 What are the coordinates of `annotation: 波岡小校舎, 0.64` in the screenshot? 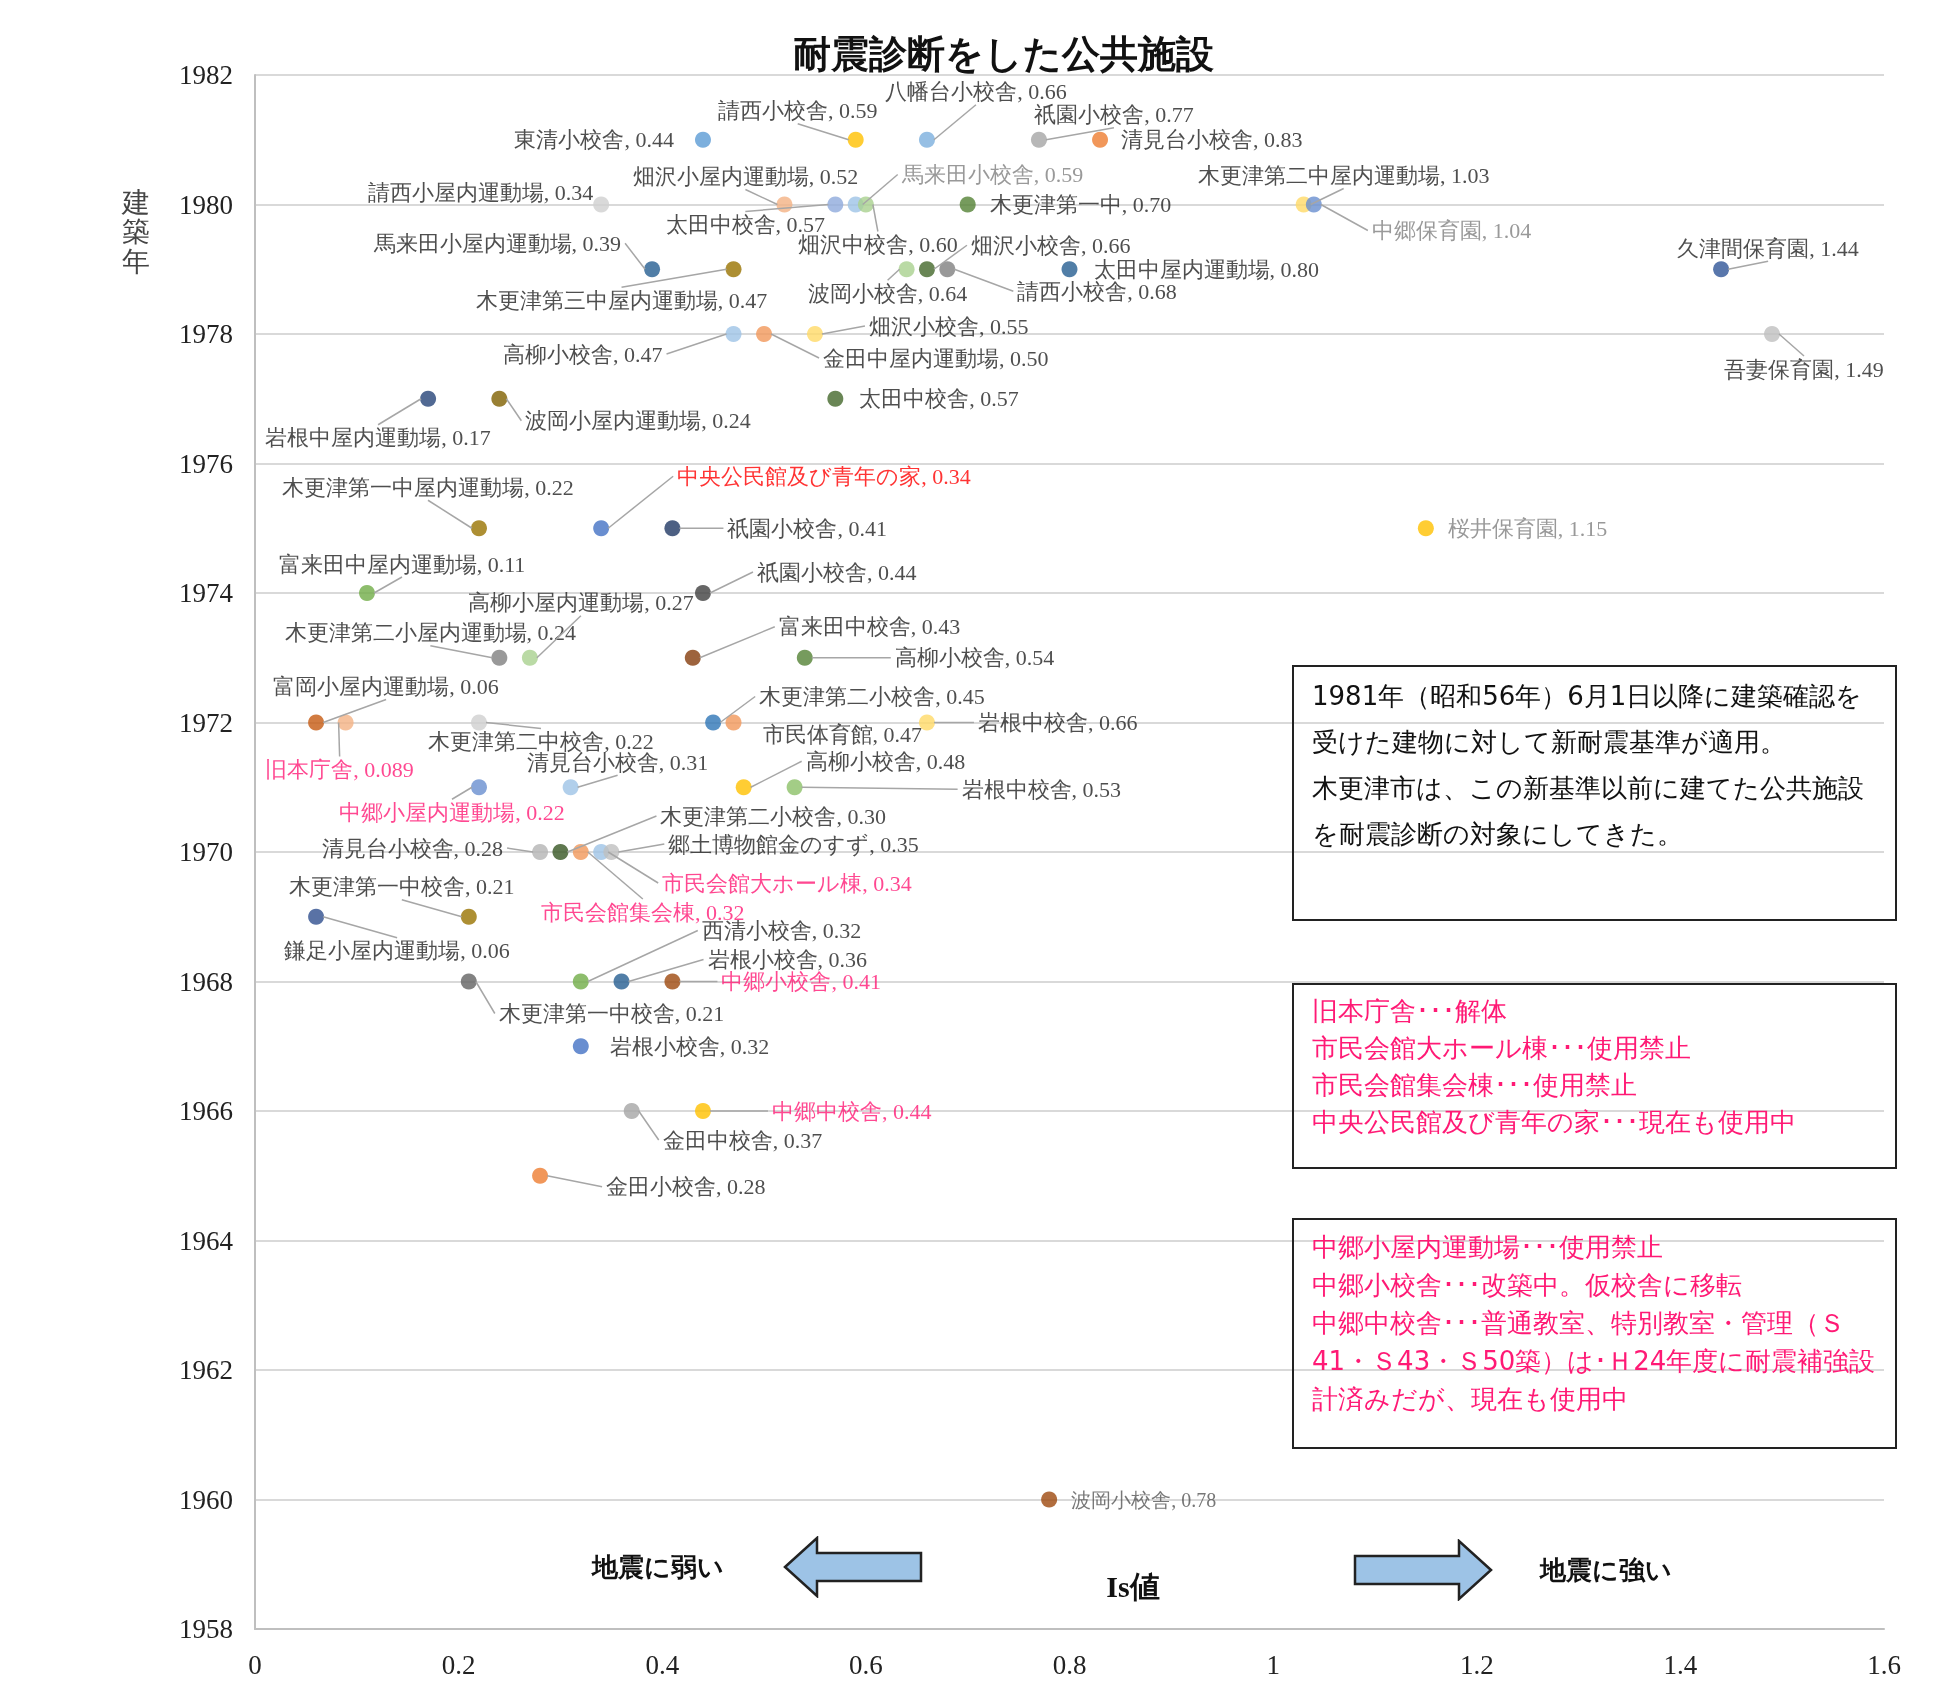 It's located at (887, 293).